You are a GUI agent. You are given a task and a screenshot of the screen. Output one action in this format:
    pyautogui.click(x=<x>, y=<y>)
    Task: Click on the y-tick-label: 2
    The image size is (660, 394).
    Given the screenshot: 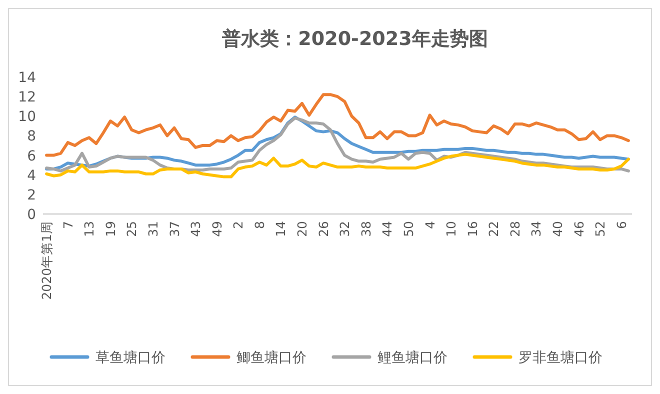 What is the action you would take?
    pyautogui.click(x=31, y=195)
    